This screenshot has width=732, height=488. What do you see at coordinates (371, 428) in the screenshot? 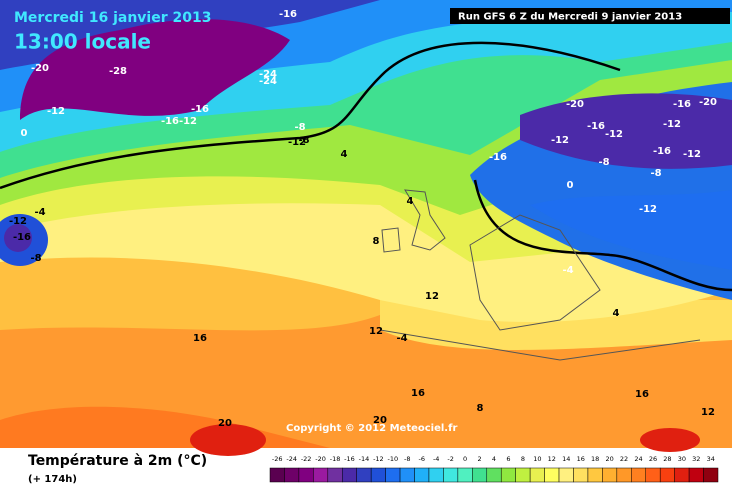
I see `copyright: Copyright © 2012 Meteociel.fr` at bounding box center [371, 428].